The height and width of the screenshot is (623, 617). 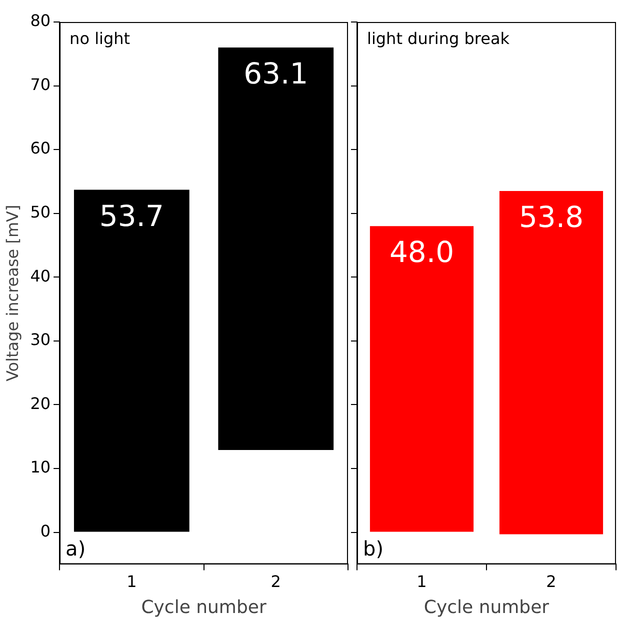 What do you see at coordinates (40, 84) in the screenshot?
I see `y-tick-label: 70` at bounding box center [40, 84].